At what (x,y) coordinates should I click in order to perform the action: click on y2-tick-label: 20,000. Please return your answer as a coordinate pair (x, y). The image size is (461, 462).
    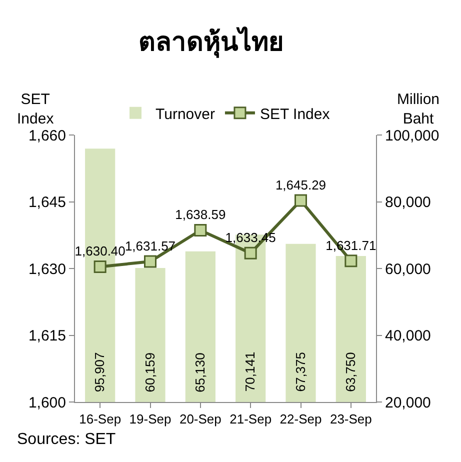
    Looking at the image, I should click on (408, 403).